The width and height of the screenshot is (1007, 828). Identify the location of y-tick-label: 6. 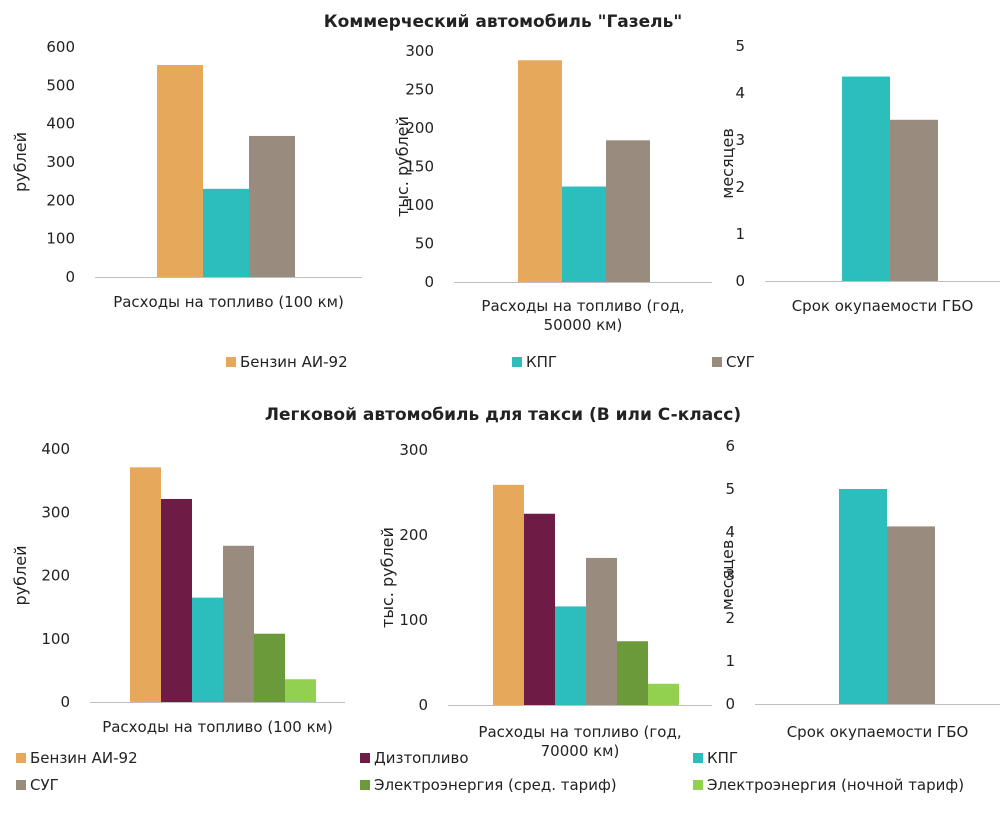
(730, 446).